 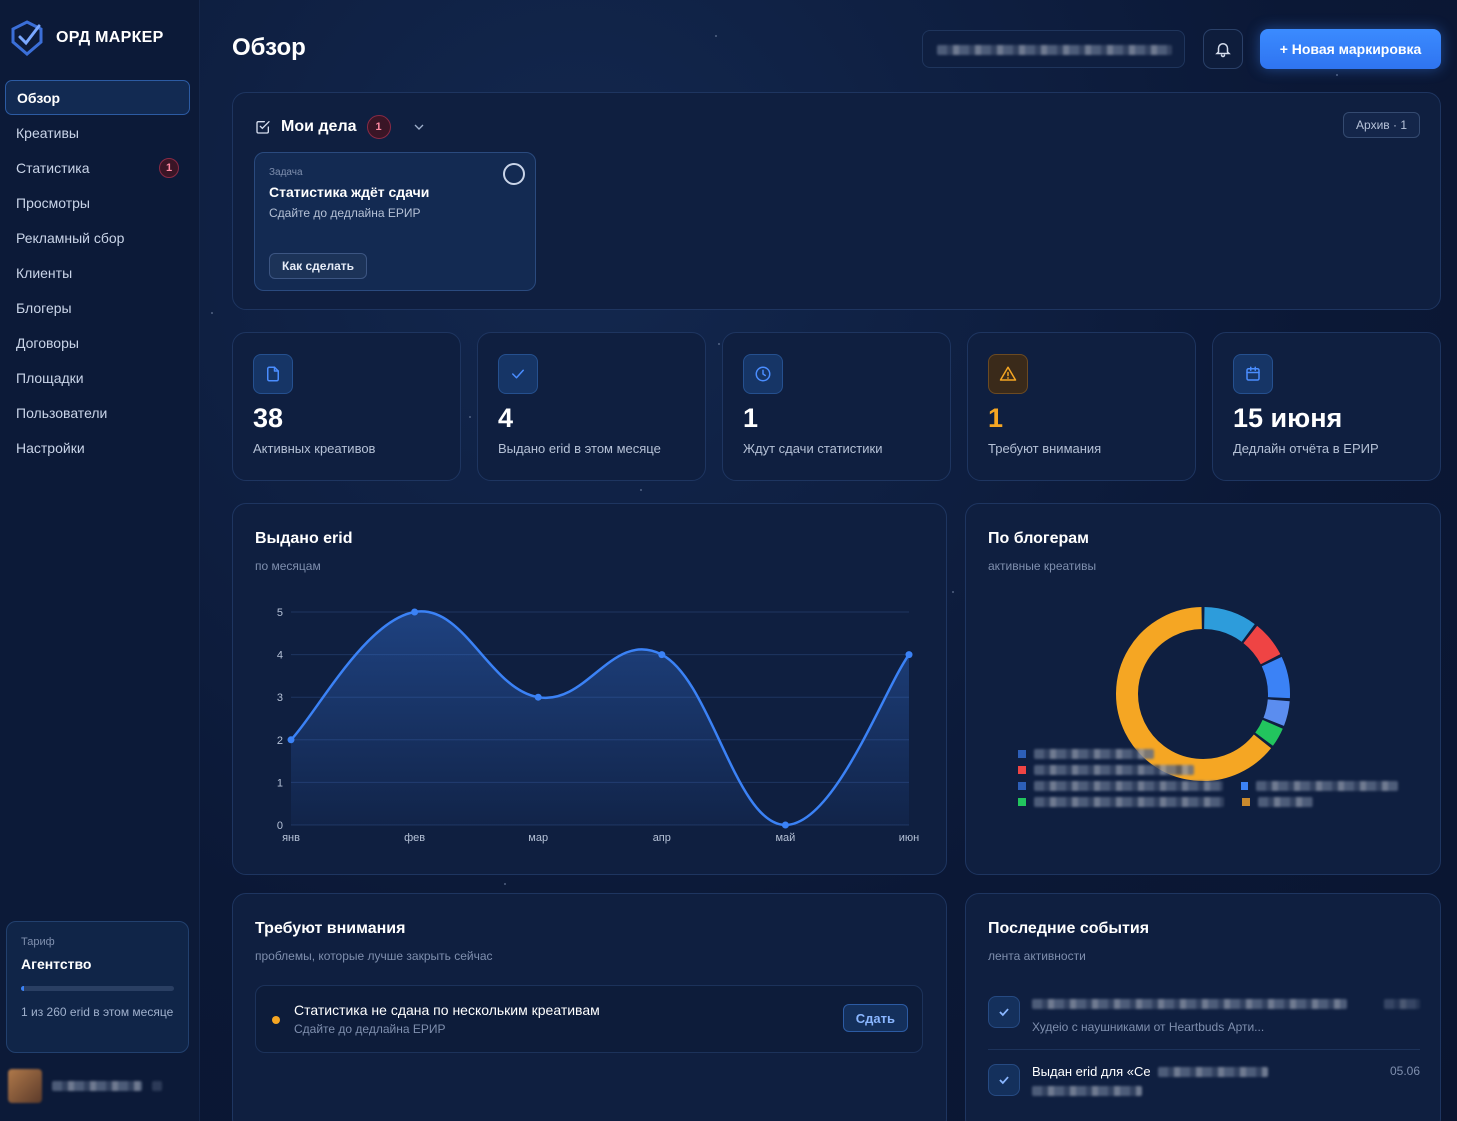 I want to click on chart-y-tick: 3, so click(x=280, y=698).